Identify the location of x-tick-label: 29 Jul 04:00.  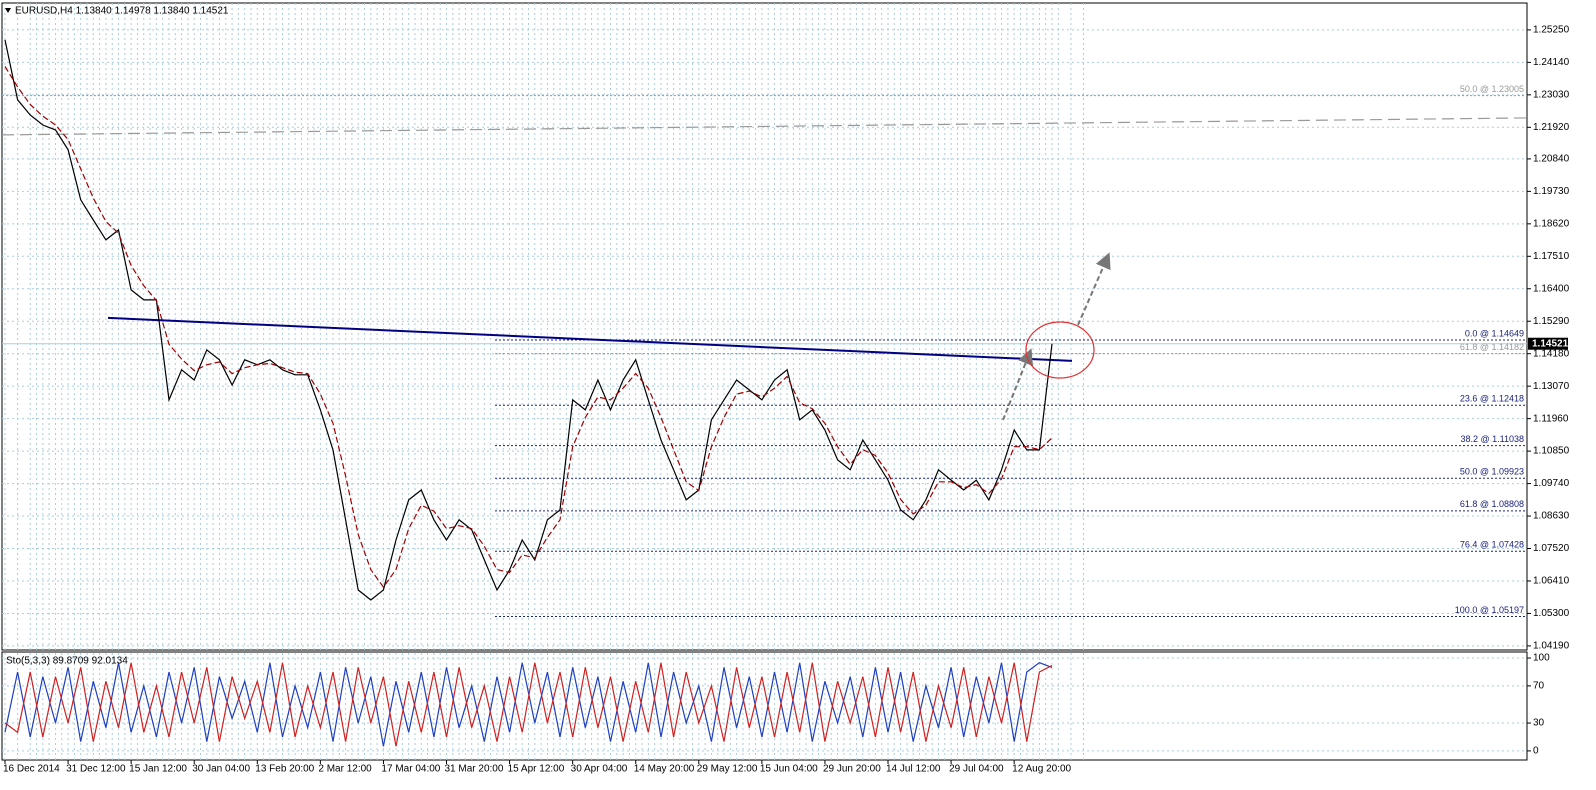
(976, 769).